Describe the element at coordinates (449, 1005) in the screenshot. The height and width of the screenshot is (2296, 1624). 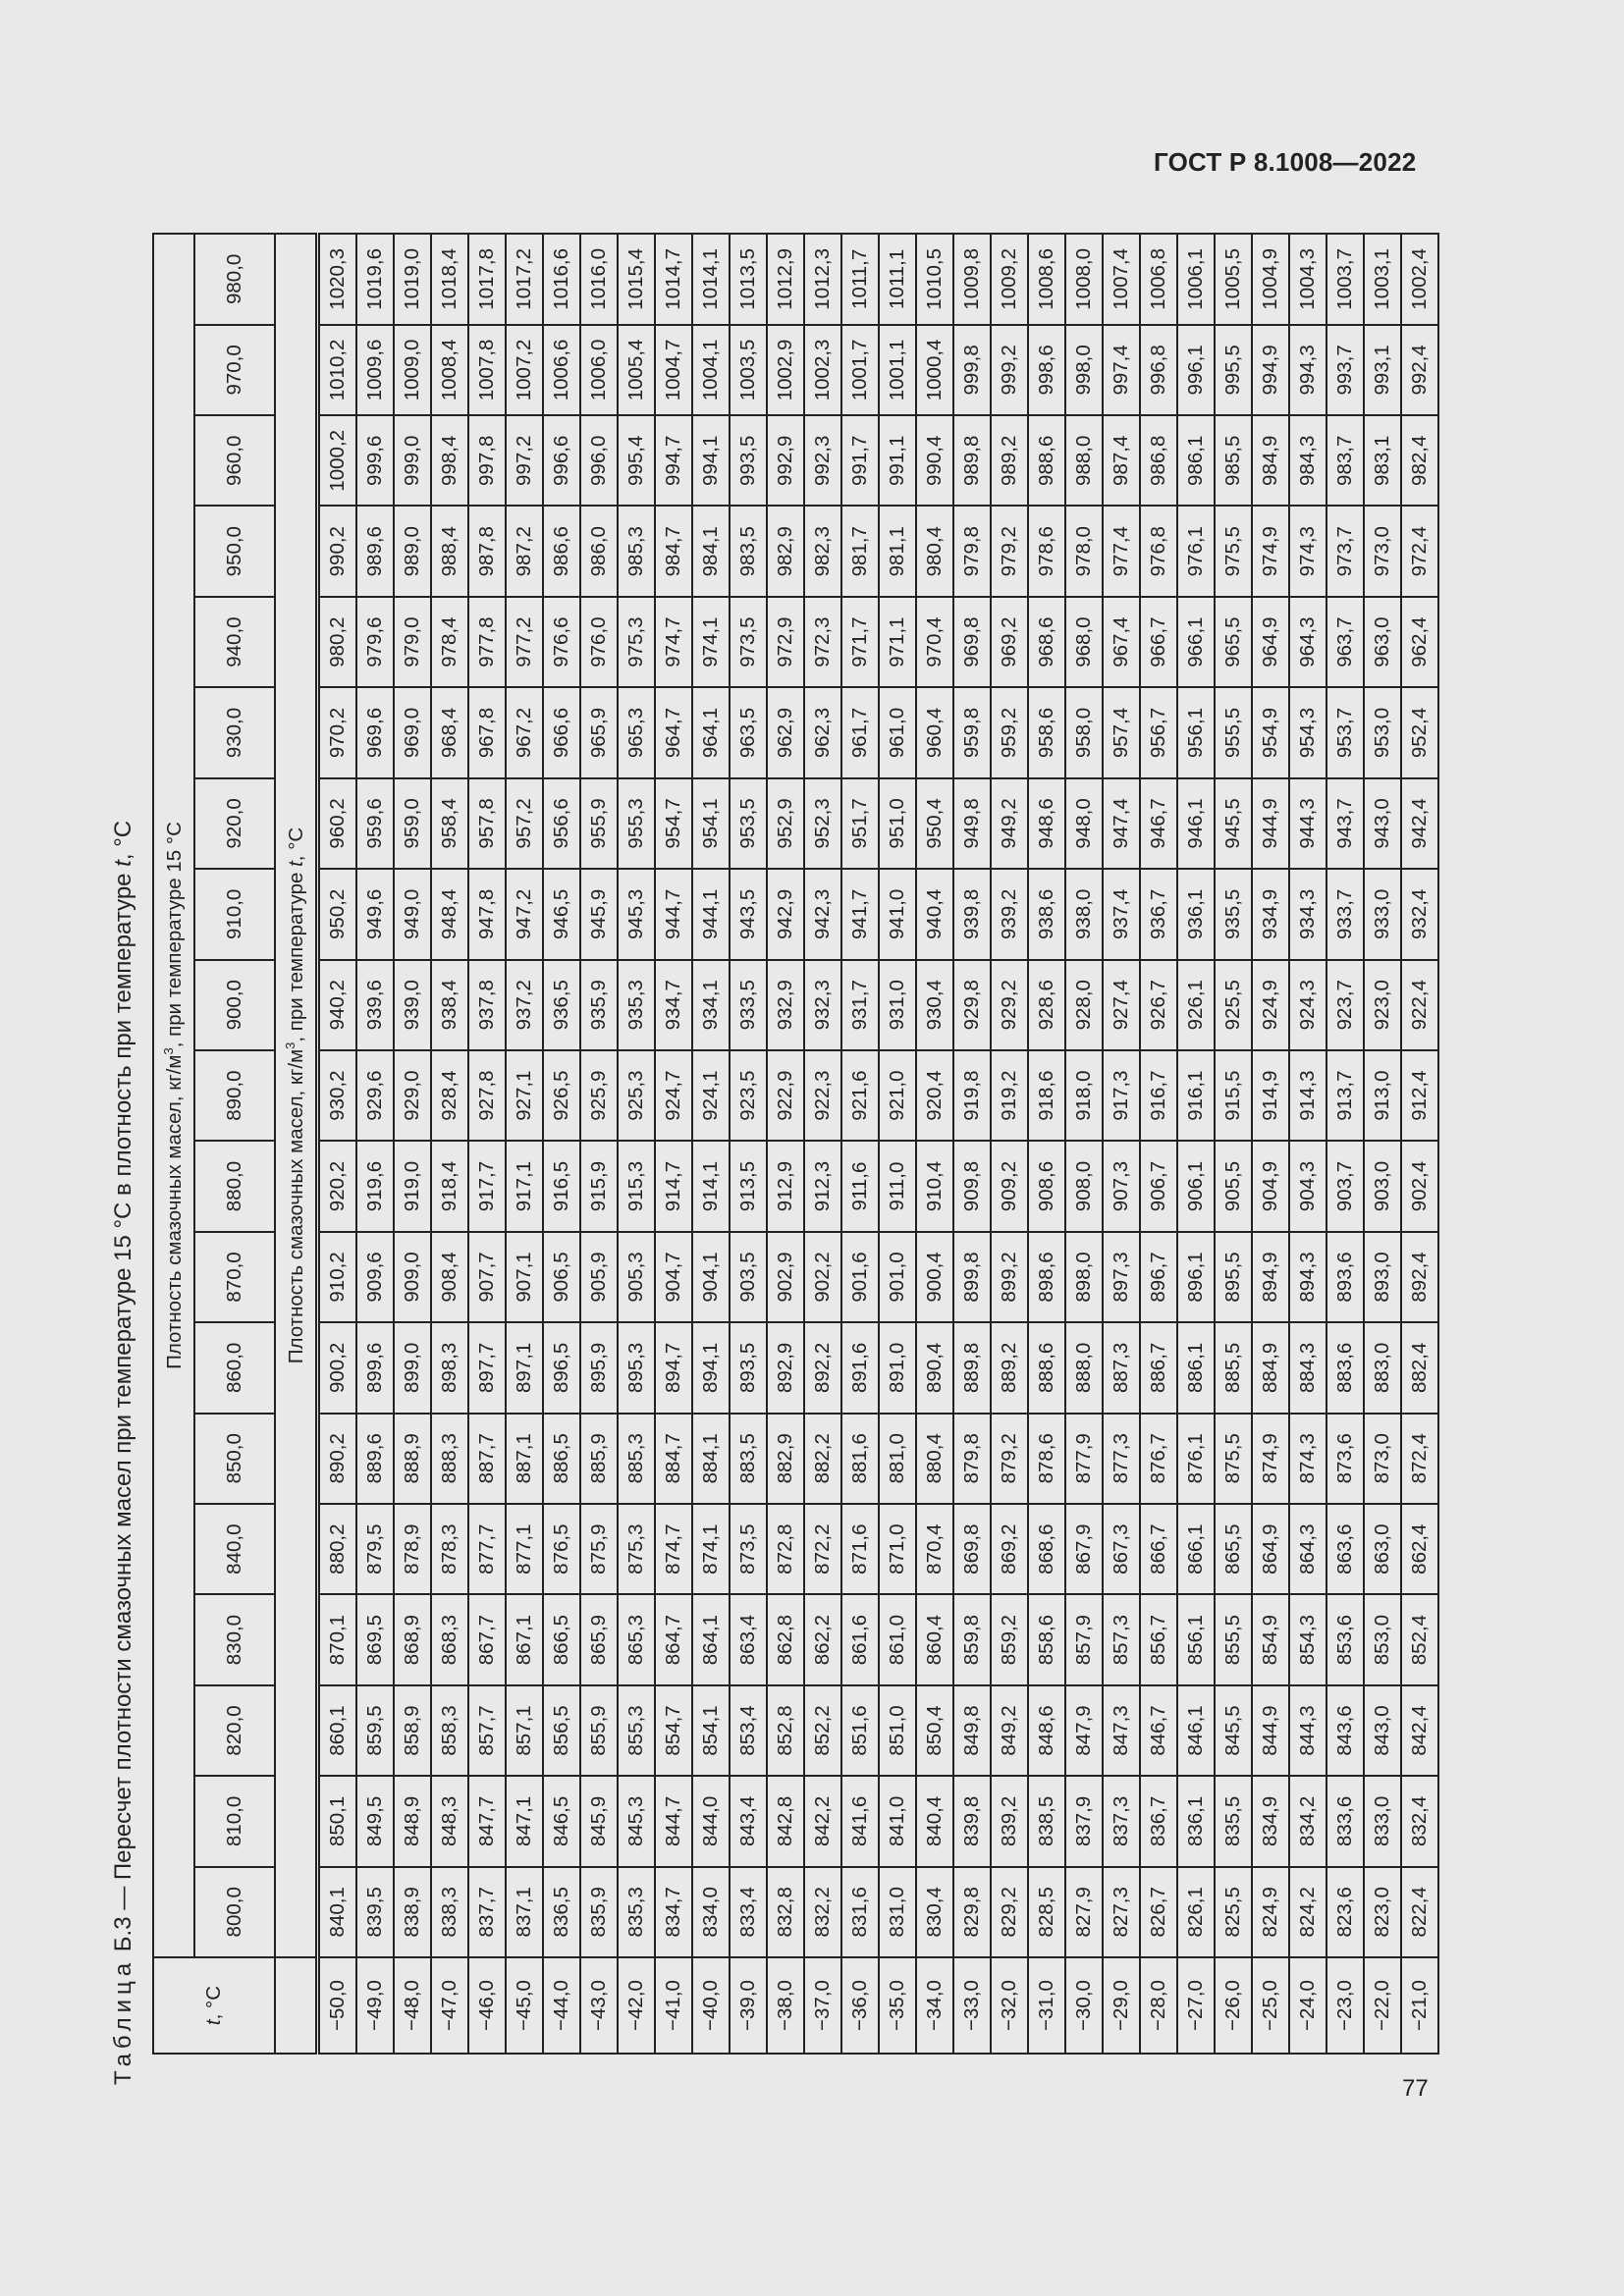
I see `density-cell: 938,4` at that location.